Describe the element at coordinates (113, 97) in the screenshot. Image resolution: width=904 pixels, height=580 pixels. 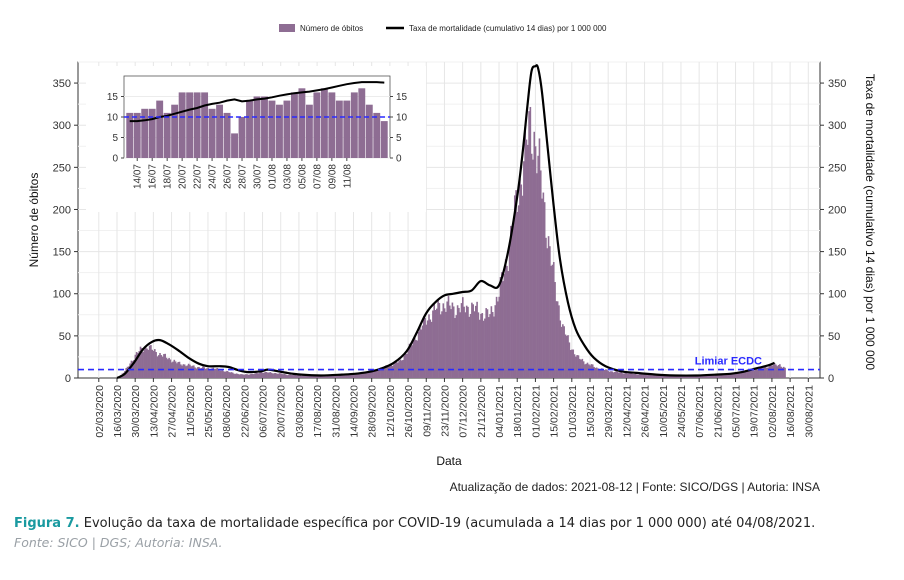
I see `inset-y-tick-label-left: 15` at that location.